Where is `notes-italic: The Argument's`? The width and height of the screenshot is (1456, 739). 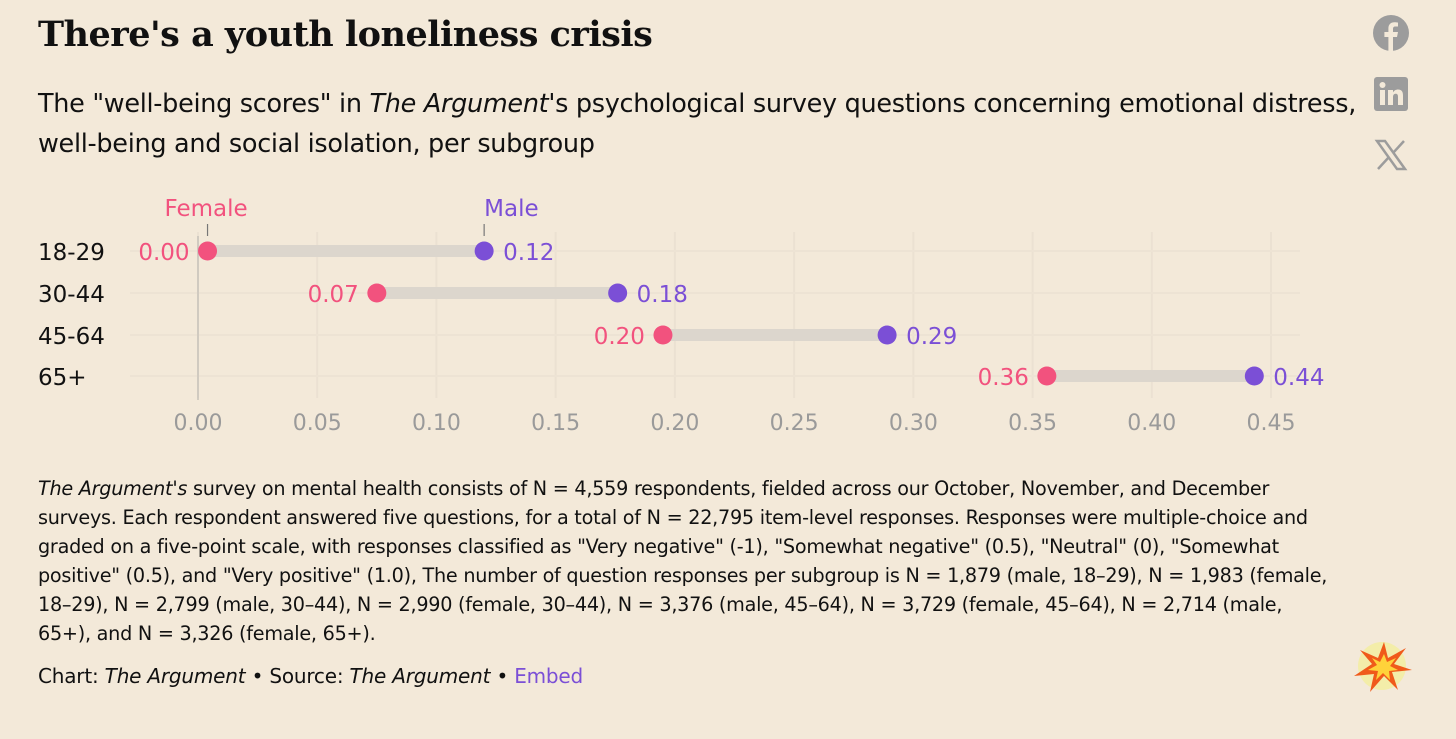
notes-italic: The Argument's is located at coordinates (113, 488).